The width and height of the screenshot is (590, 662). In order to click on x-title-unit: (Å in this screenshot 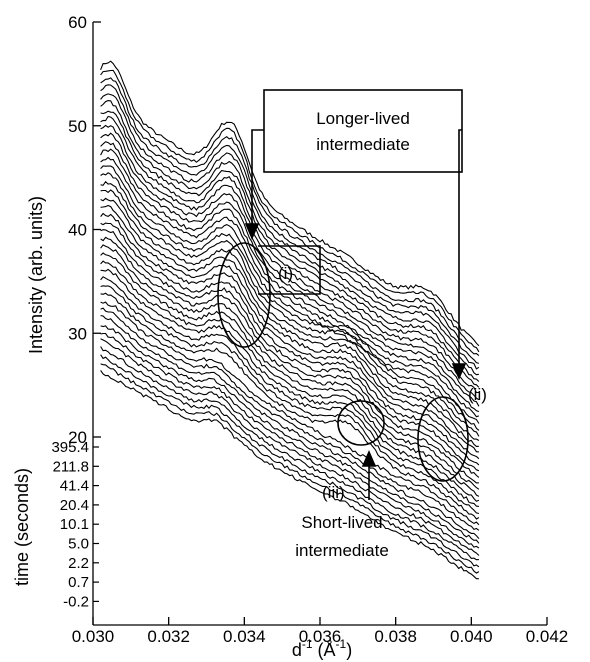, I will do `click(324, 650)`.